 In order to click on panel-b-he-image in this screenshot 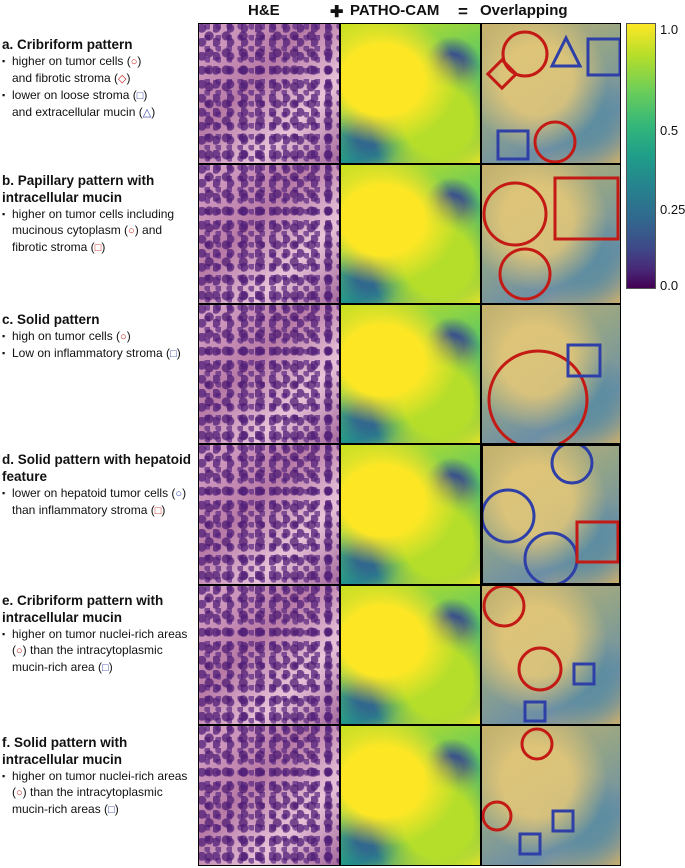, I will do `click(269, 234)`.